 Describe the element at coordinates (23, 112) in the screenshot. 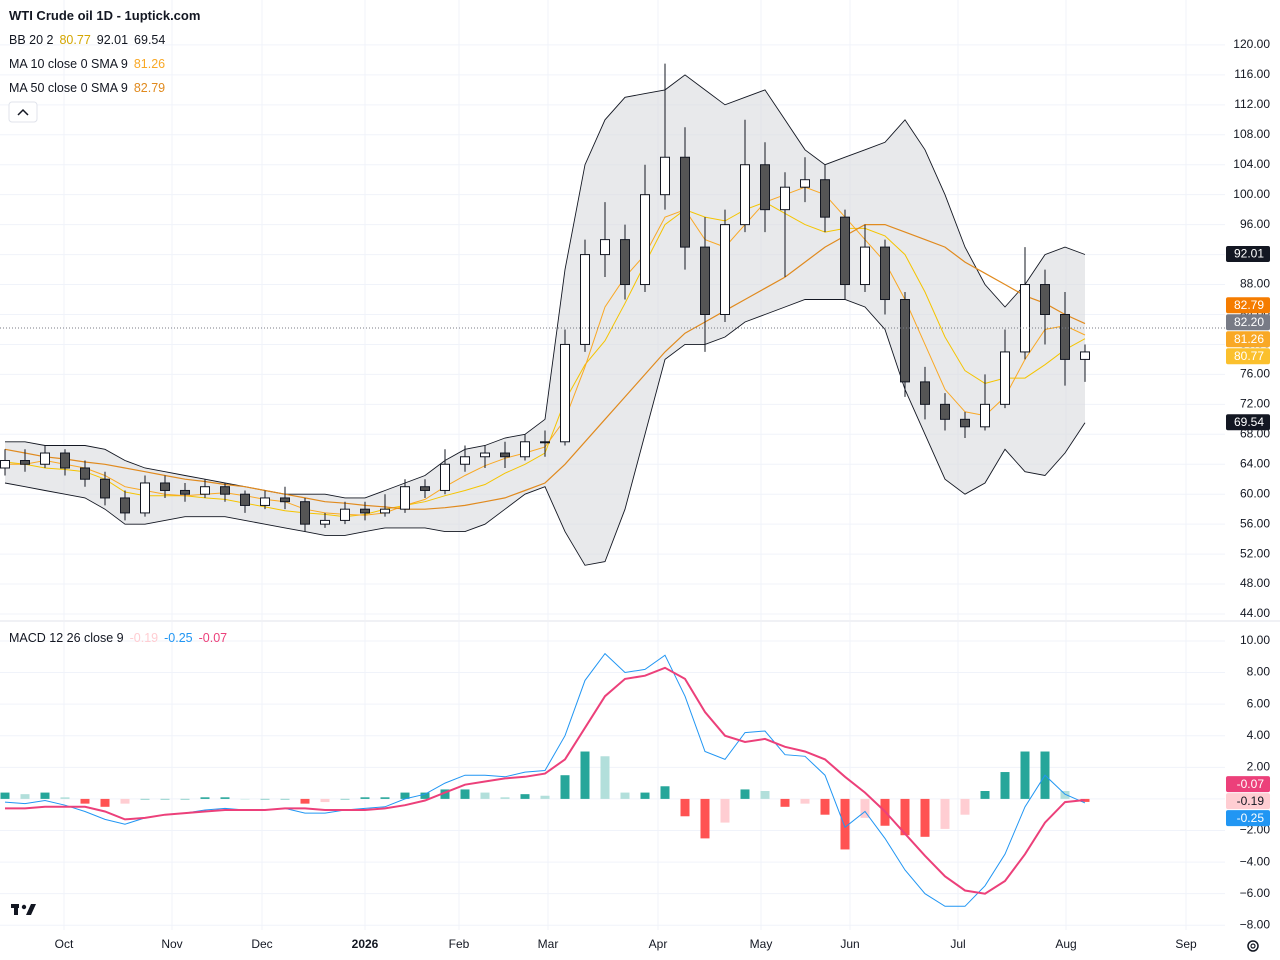

I see `collapse-button` at that location.